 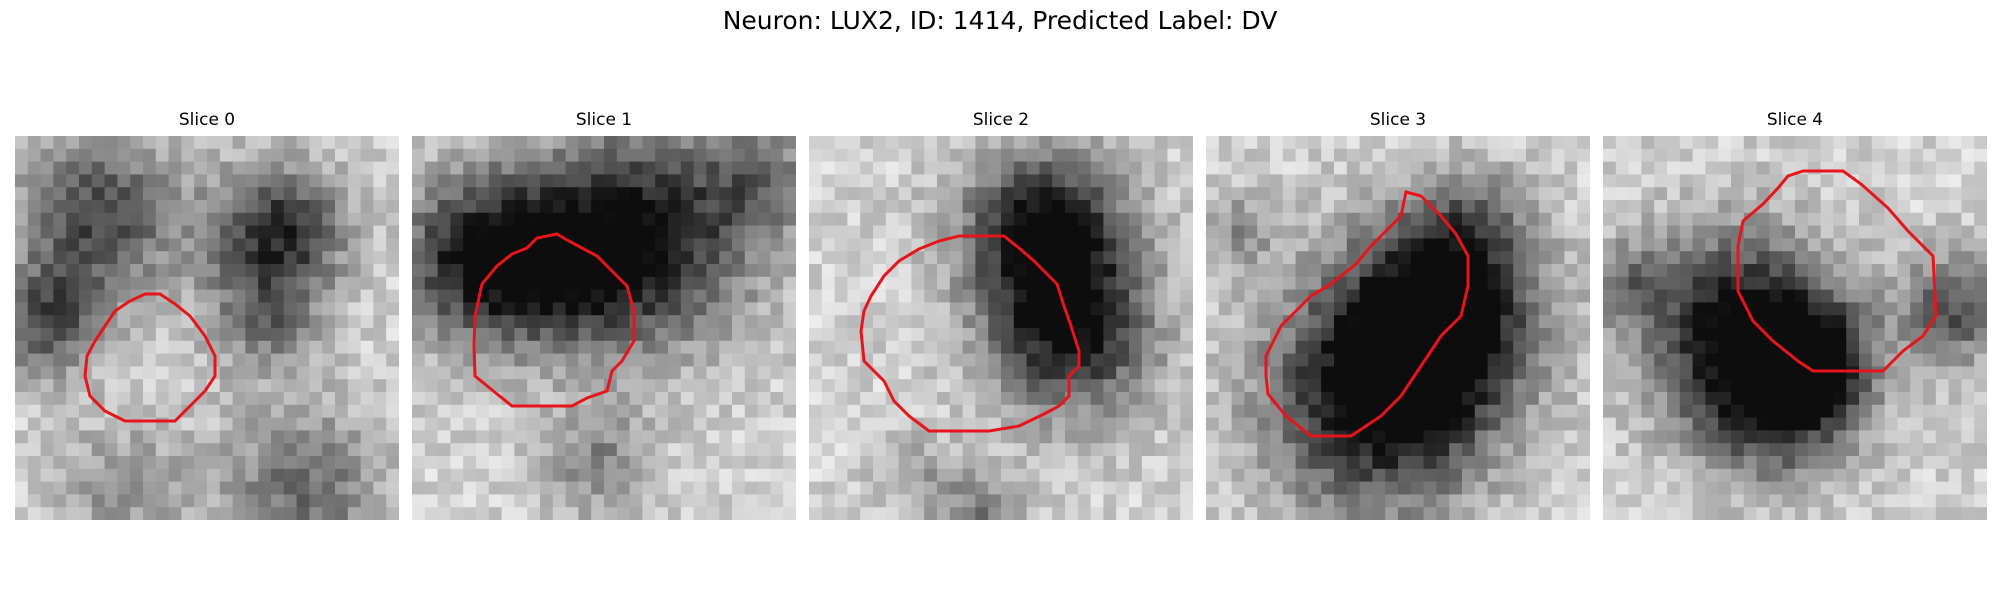 I want to click on slice-title: Slice 4, so click(x=1795, y=120).